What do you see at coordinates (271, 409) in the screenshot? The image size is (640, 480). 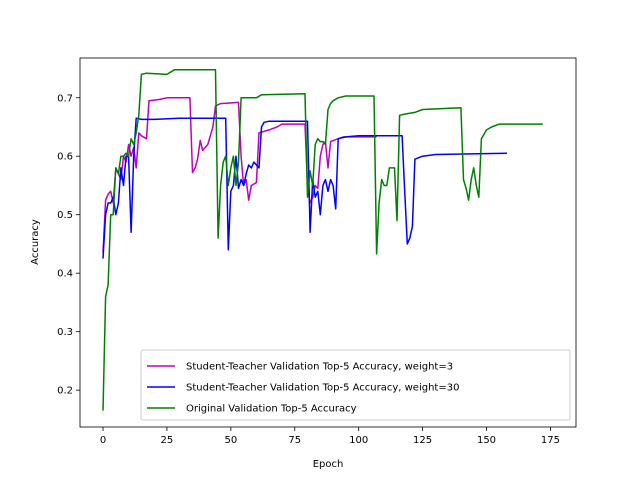 I see `legend-label: Original Validation Top-5 Accuracy` at bounding box center [271, 409].